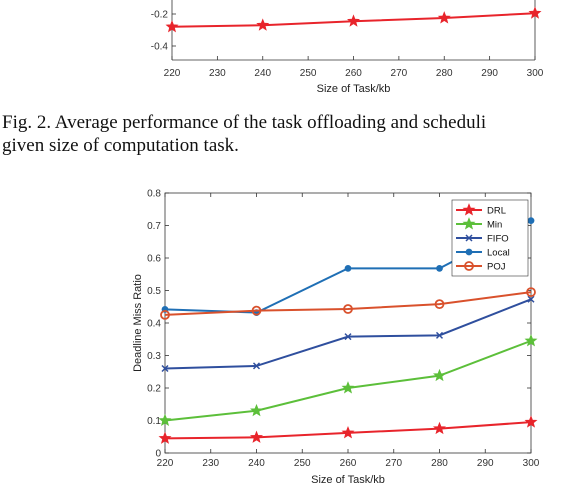 The image size is (586, 486). Describe the element at coordinates (256, 463) in the screenshot. I see `x-tick-label: 240` at that location.